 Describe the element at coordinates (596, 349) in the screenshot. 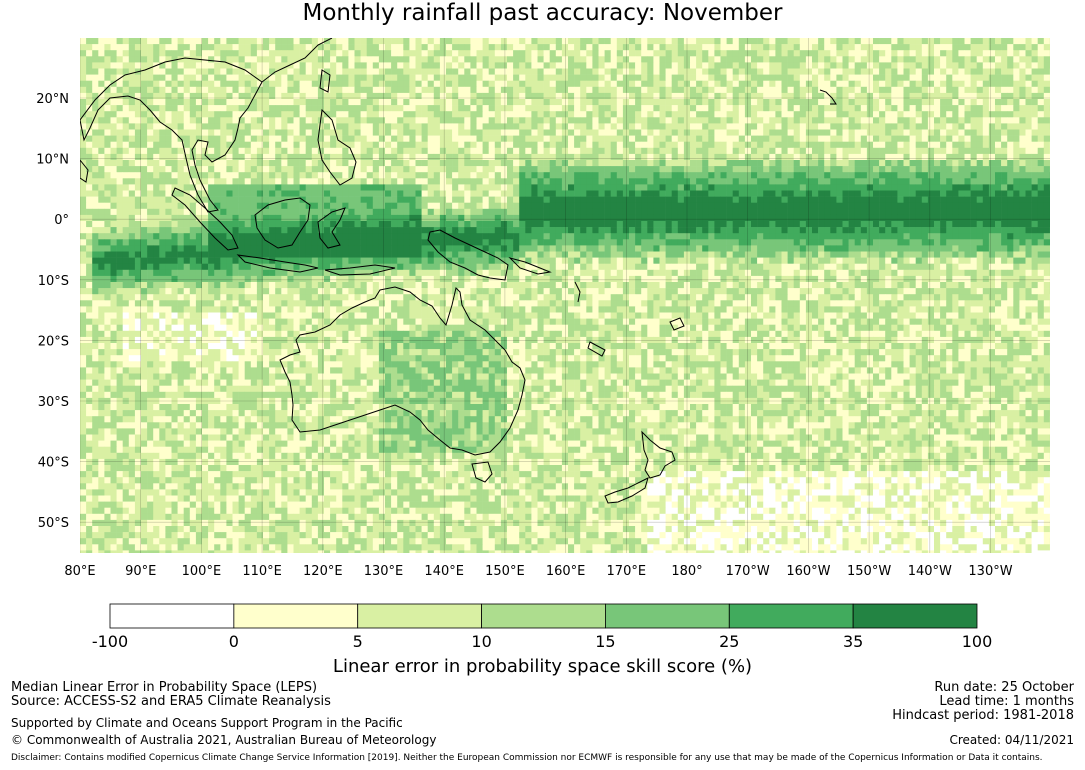

I see `coastline-new-caledonia` at that location.